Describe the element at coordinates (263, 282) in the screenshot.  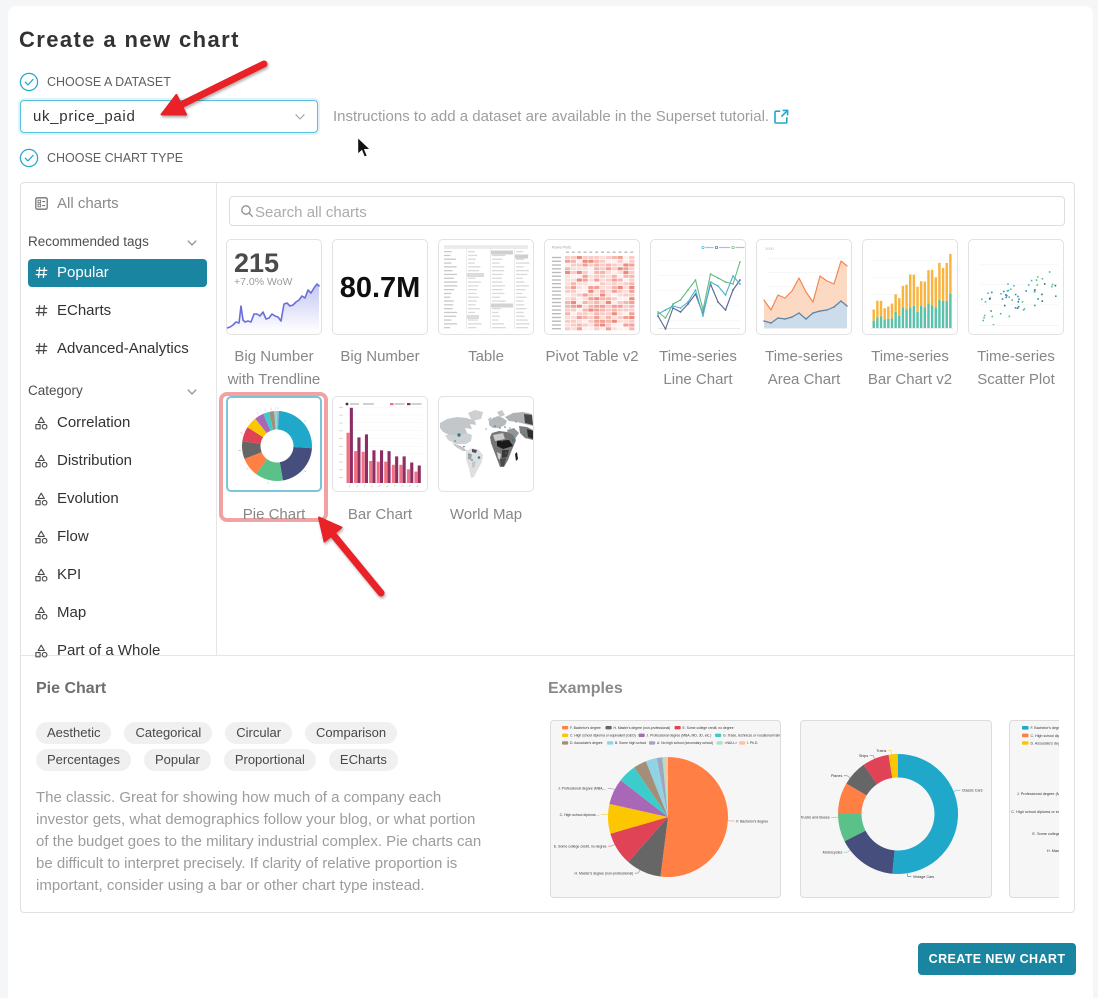
I see `svg-text: +7.0% WoW` at that location.